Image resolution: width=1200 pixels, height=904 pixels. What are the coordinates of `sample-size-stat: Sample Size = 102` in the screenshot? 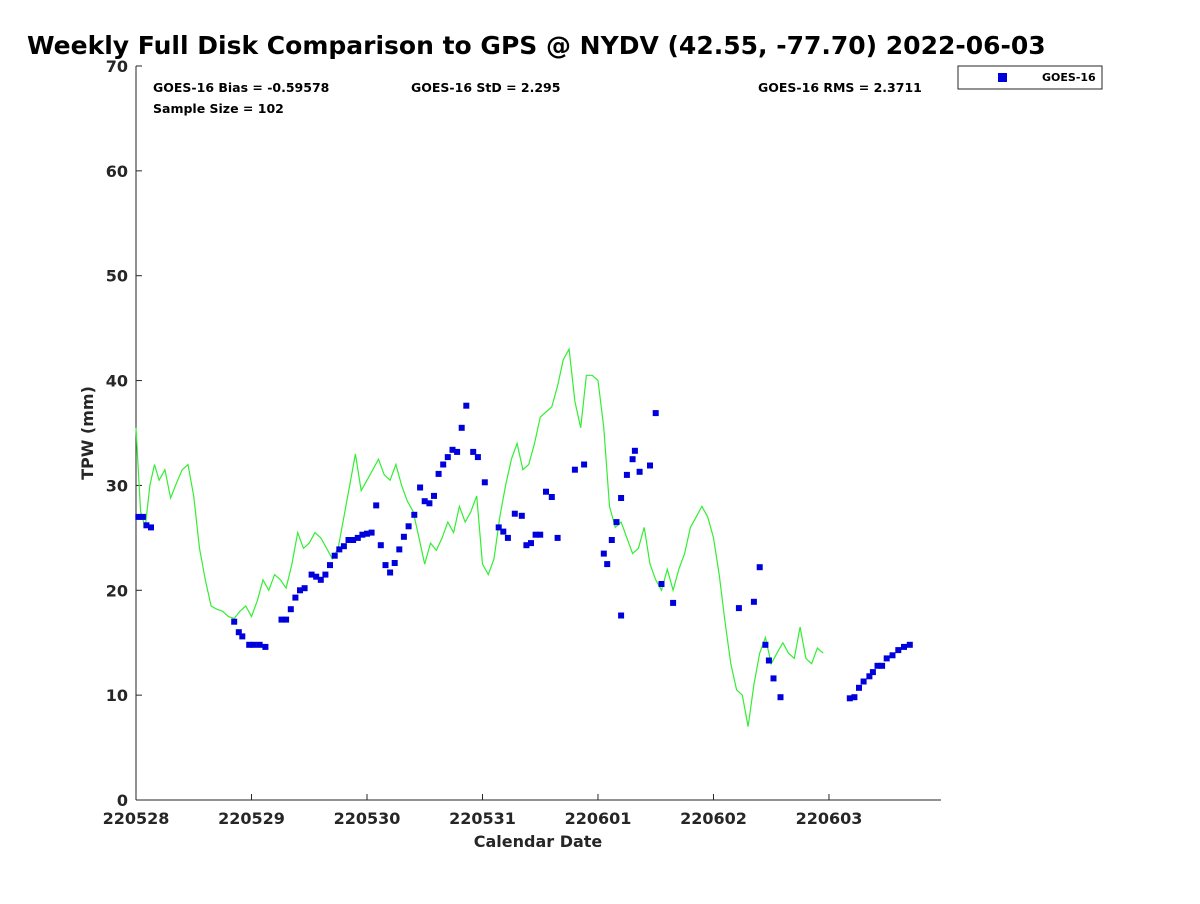 It's located at (218, 108).